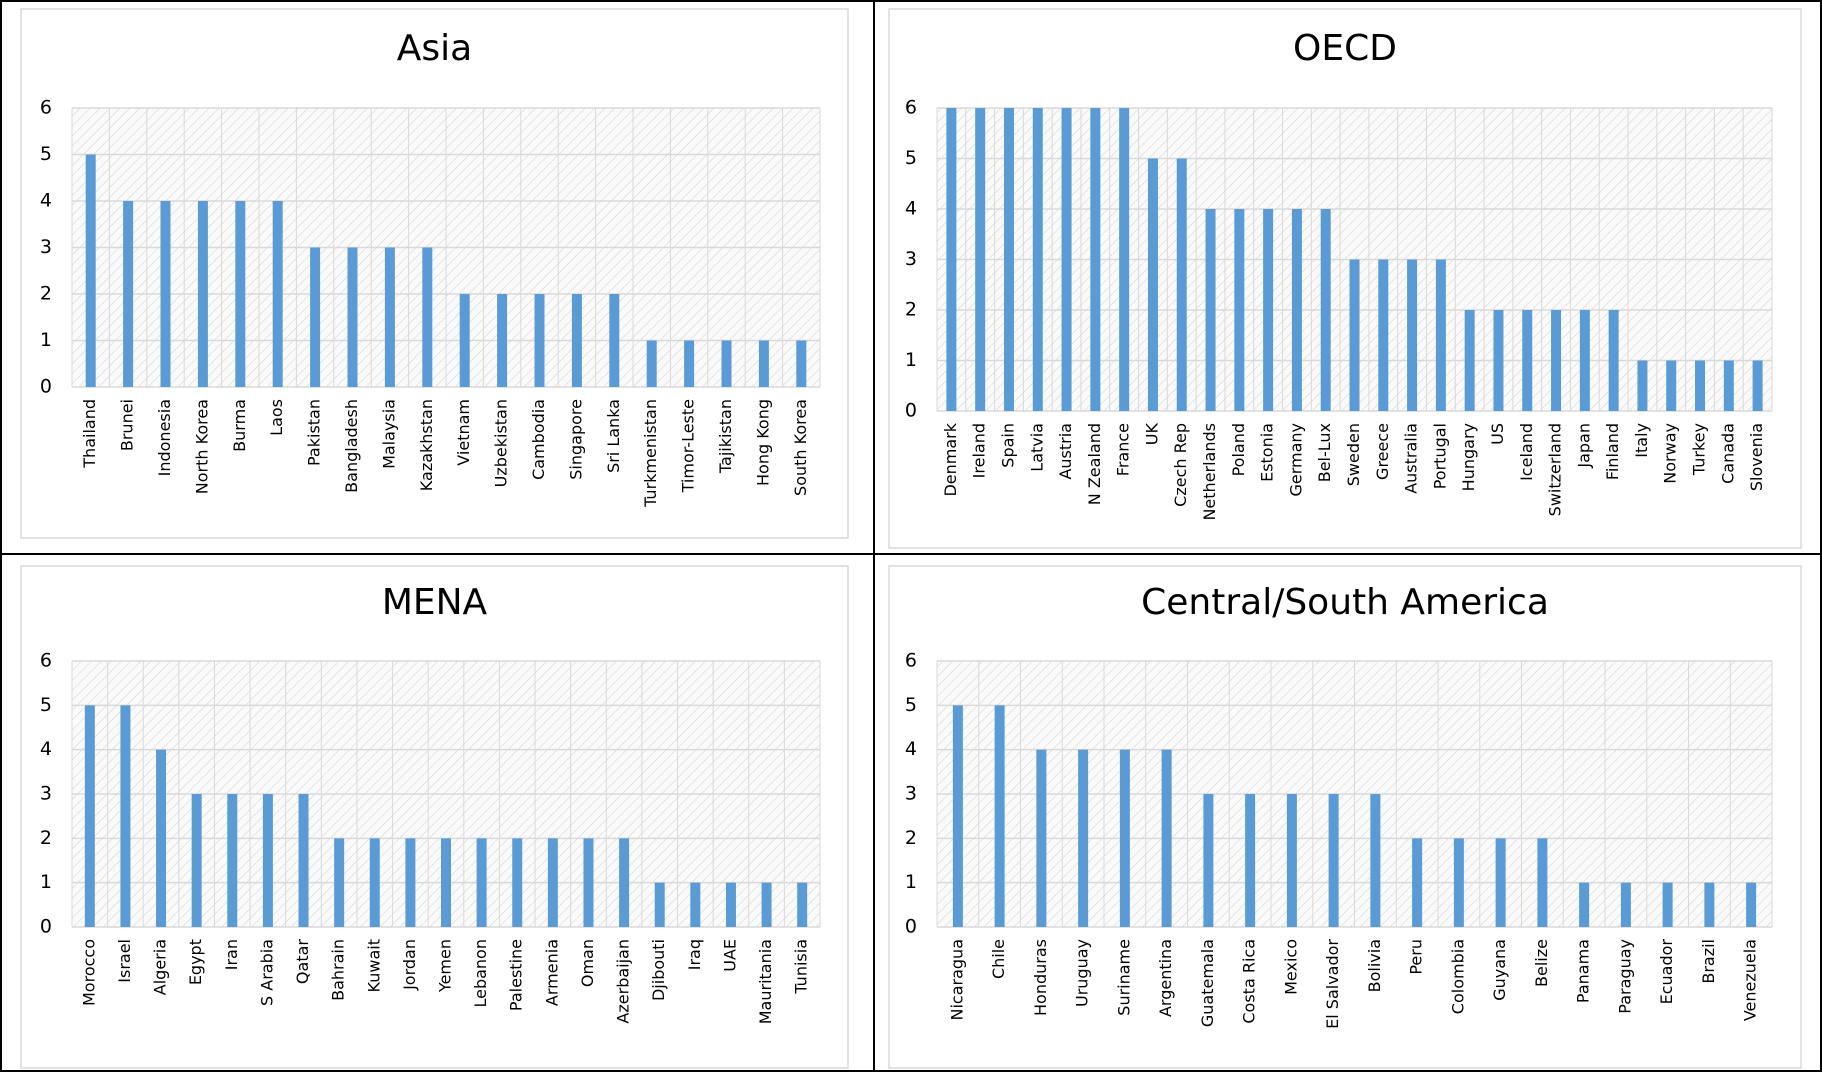 The height and width of the screenshot is (1072, 1822). What do you see at coordinates (1457, 976) in the screenshot?
I see `x-tick-label: Colombia` at bounding box center [1457, 976].